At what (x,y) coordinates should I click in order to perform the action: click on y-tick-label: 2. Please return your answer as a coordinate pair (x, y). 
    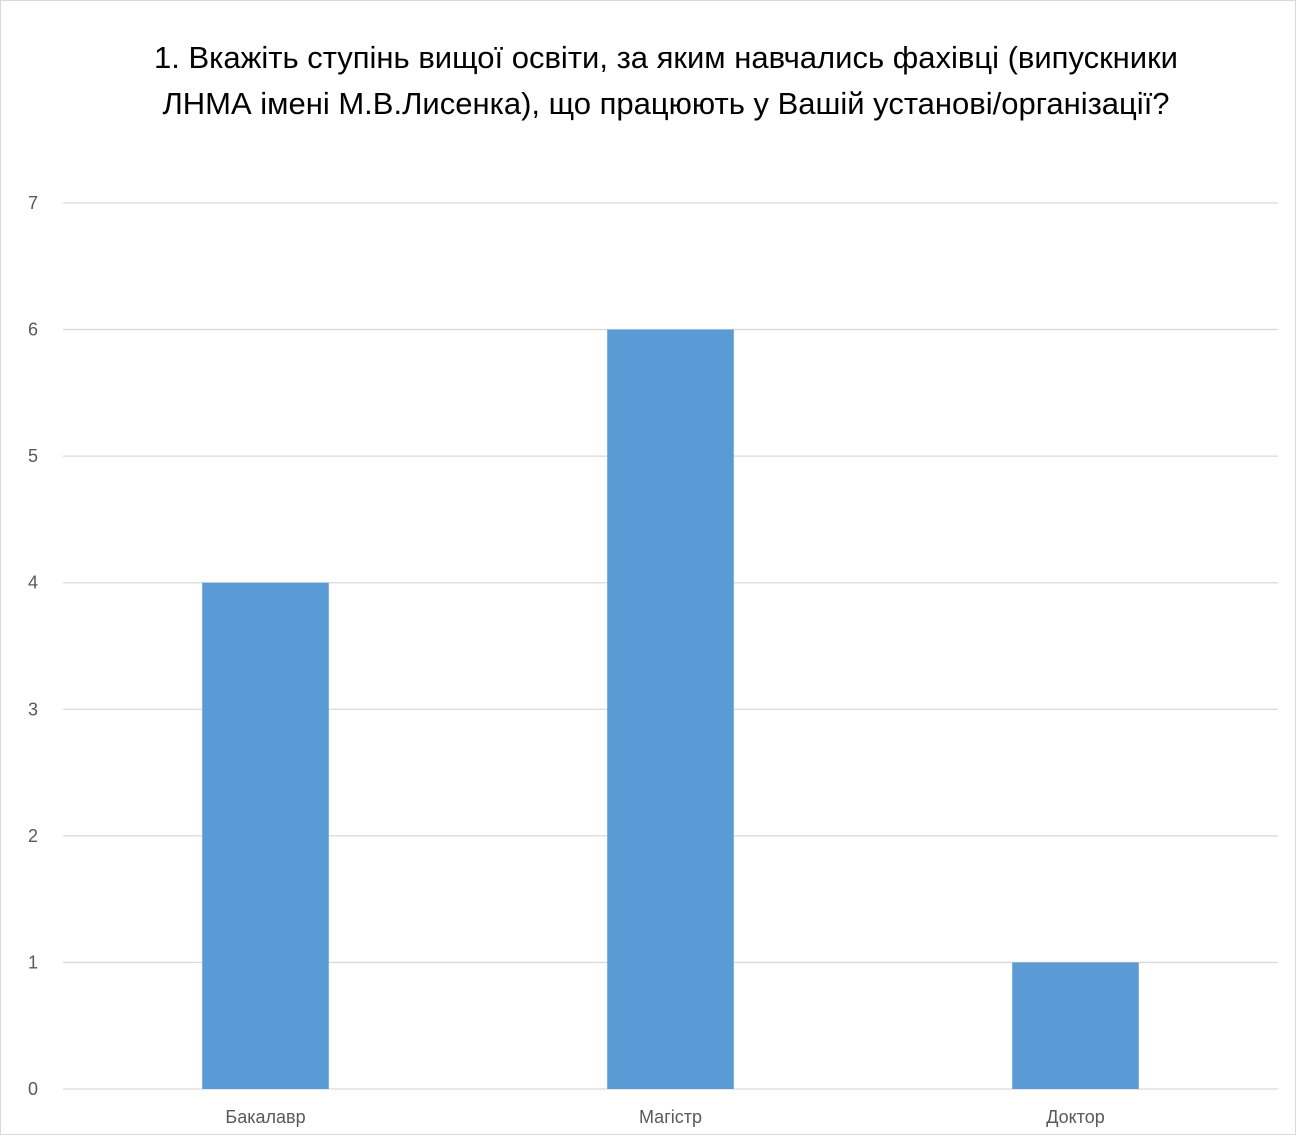
    Looking at the image, I should click on (33, 836).